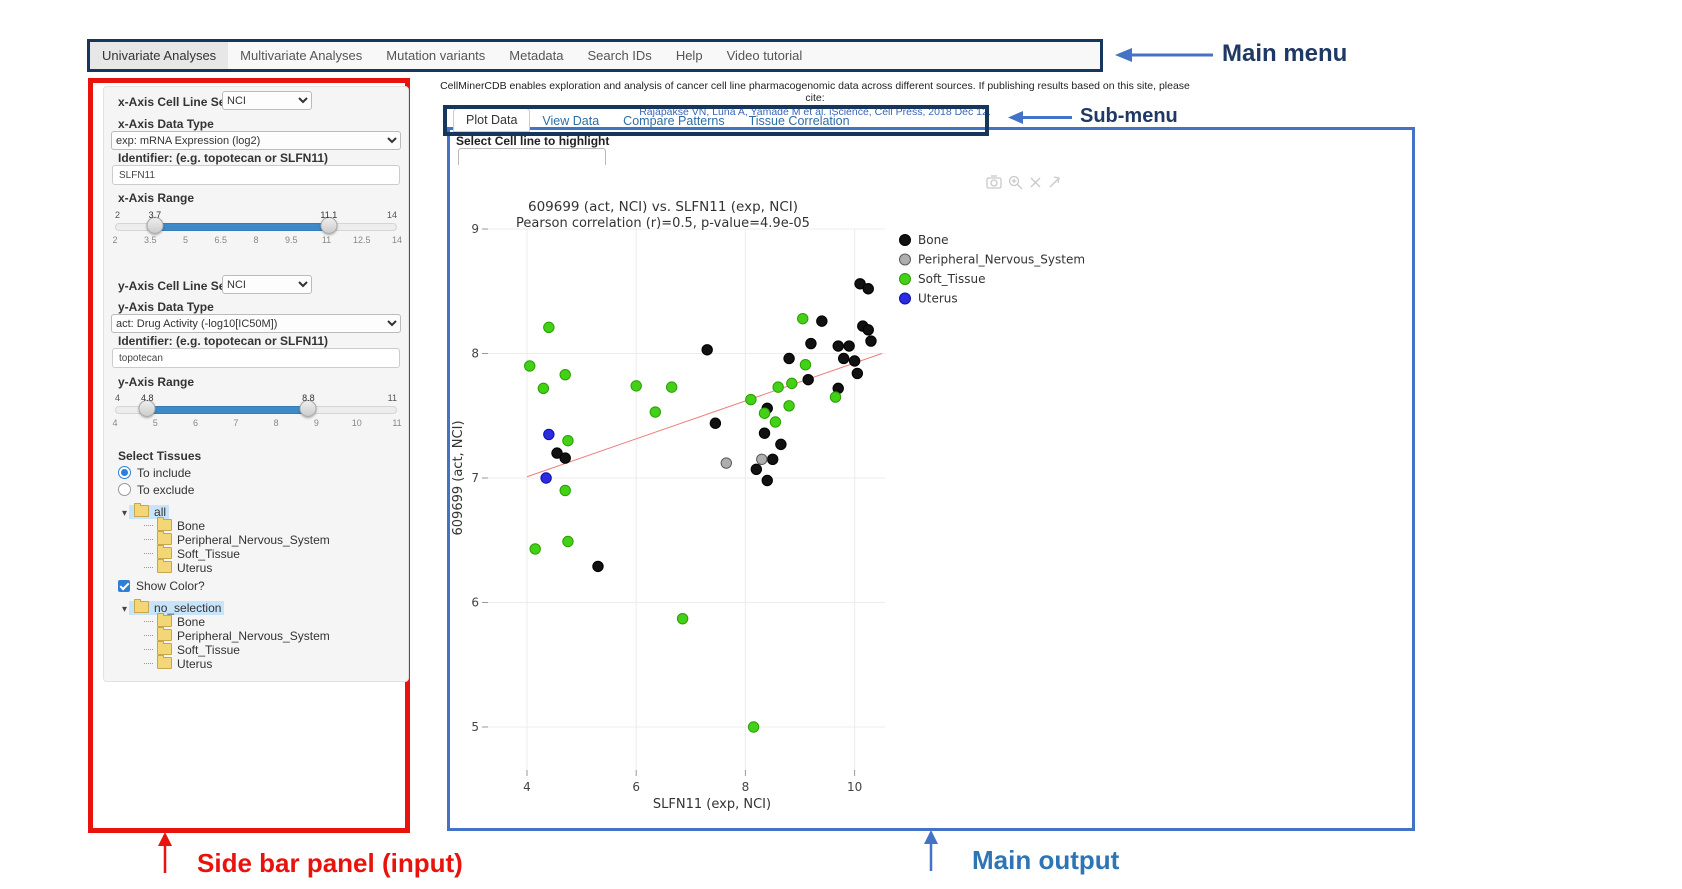 The image size is (1682, 889). What do you see at coordinates (933, 240) in the screenshot?
I see `svg-text: Bone` at bounding box center [933, 240].